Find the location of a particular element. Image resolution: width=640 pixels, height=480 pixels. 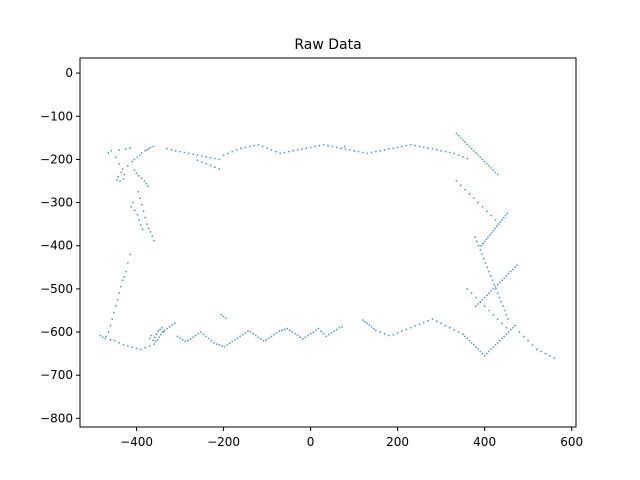

y-tick-label: −600 is located at coordinates (56, 332).